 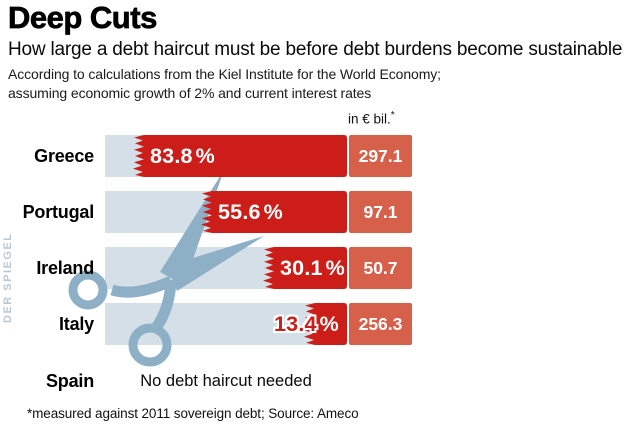 What do you see at coordinates (69, 381) in the screenshot?
I see `country-label: Spain` at bounding box center [69, 381].